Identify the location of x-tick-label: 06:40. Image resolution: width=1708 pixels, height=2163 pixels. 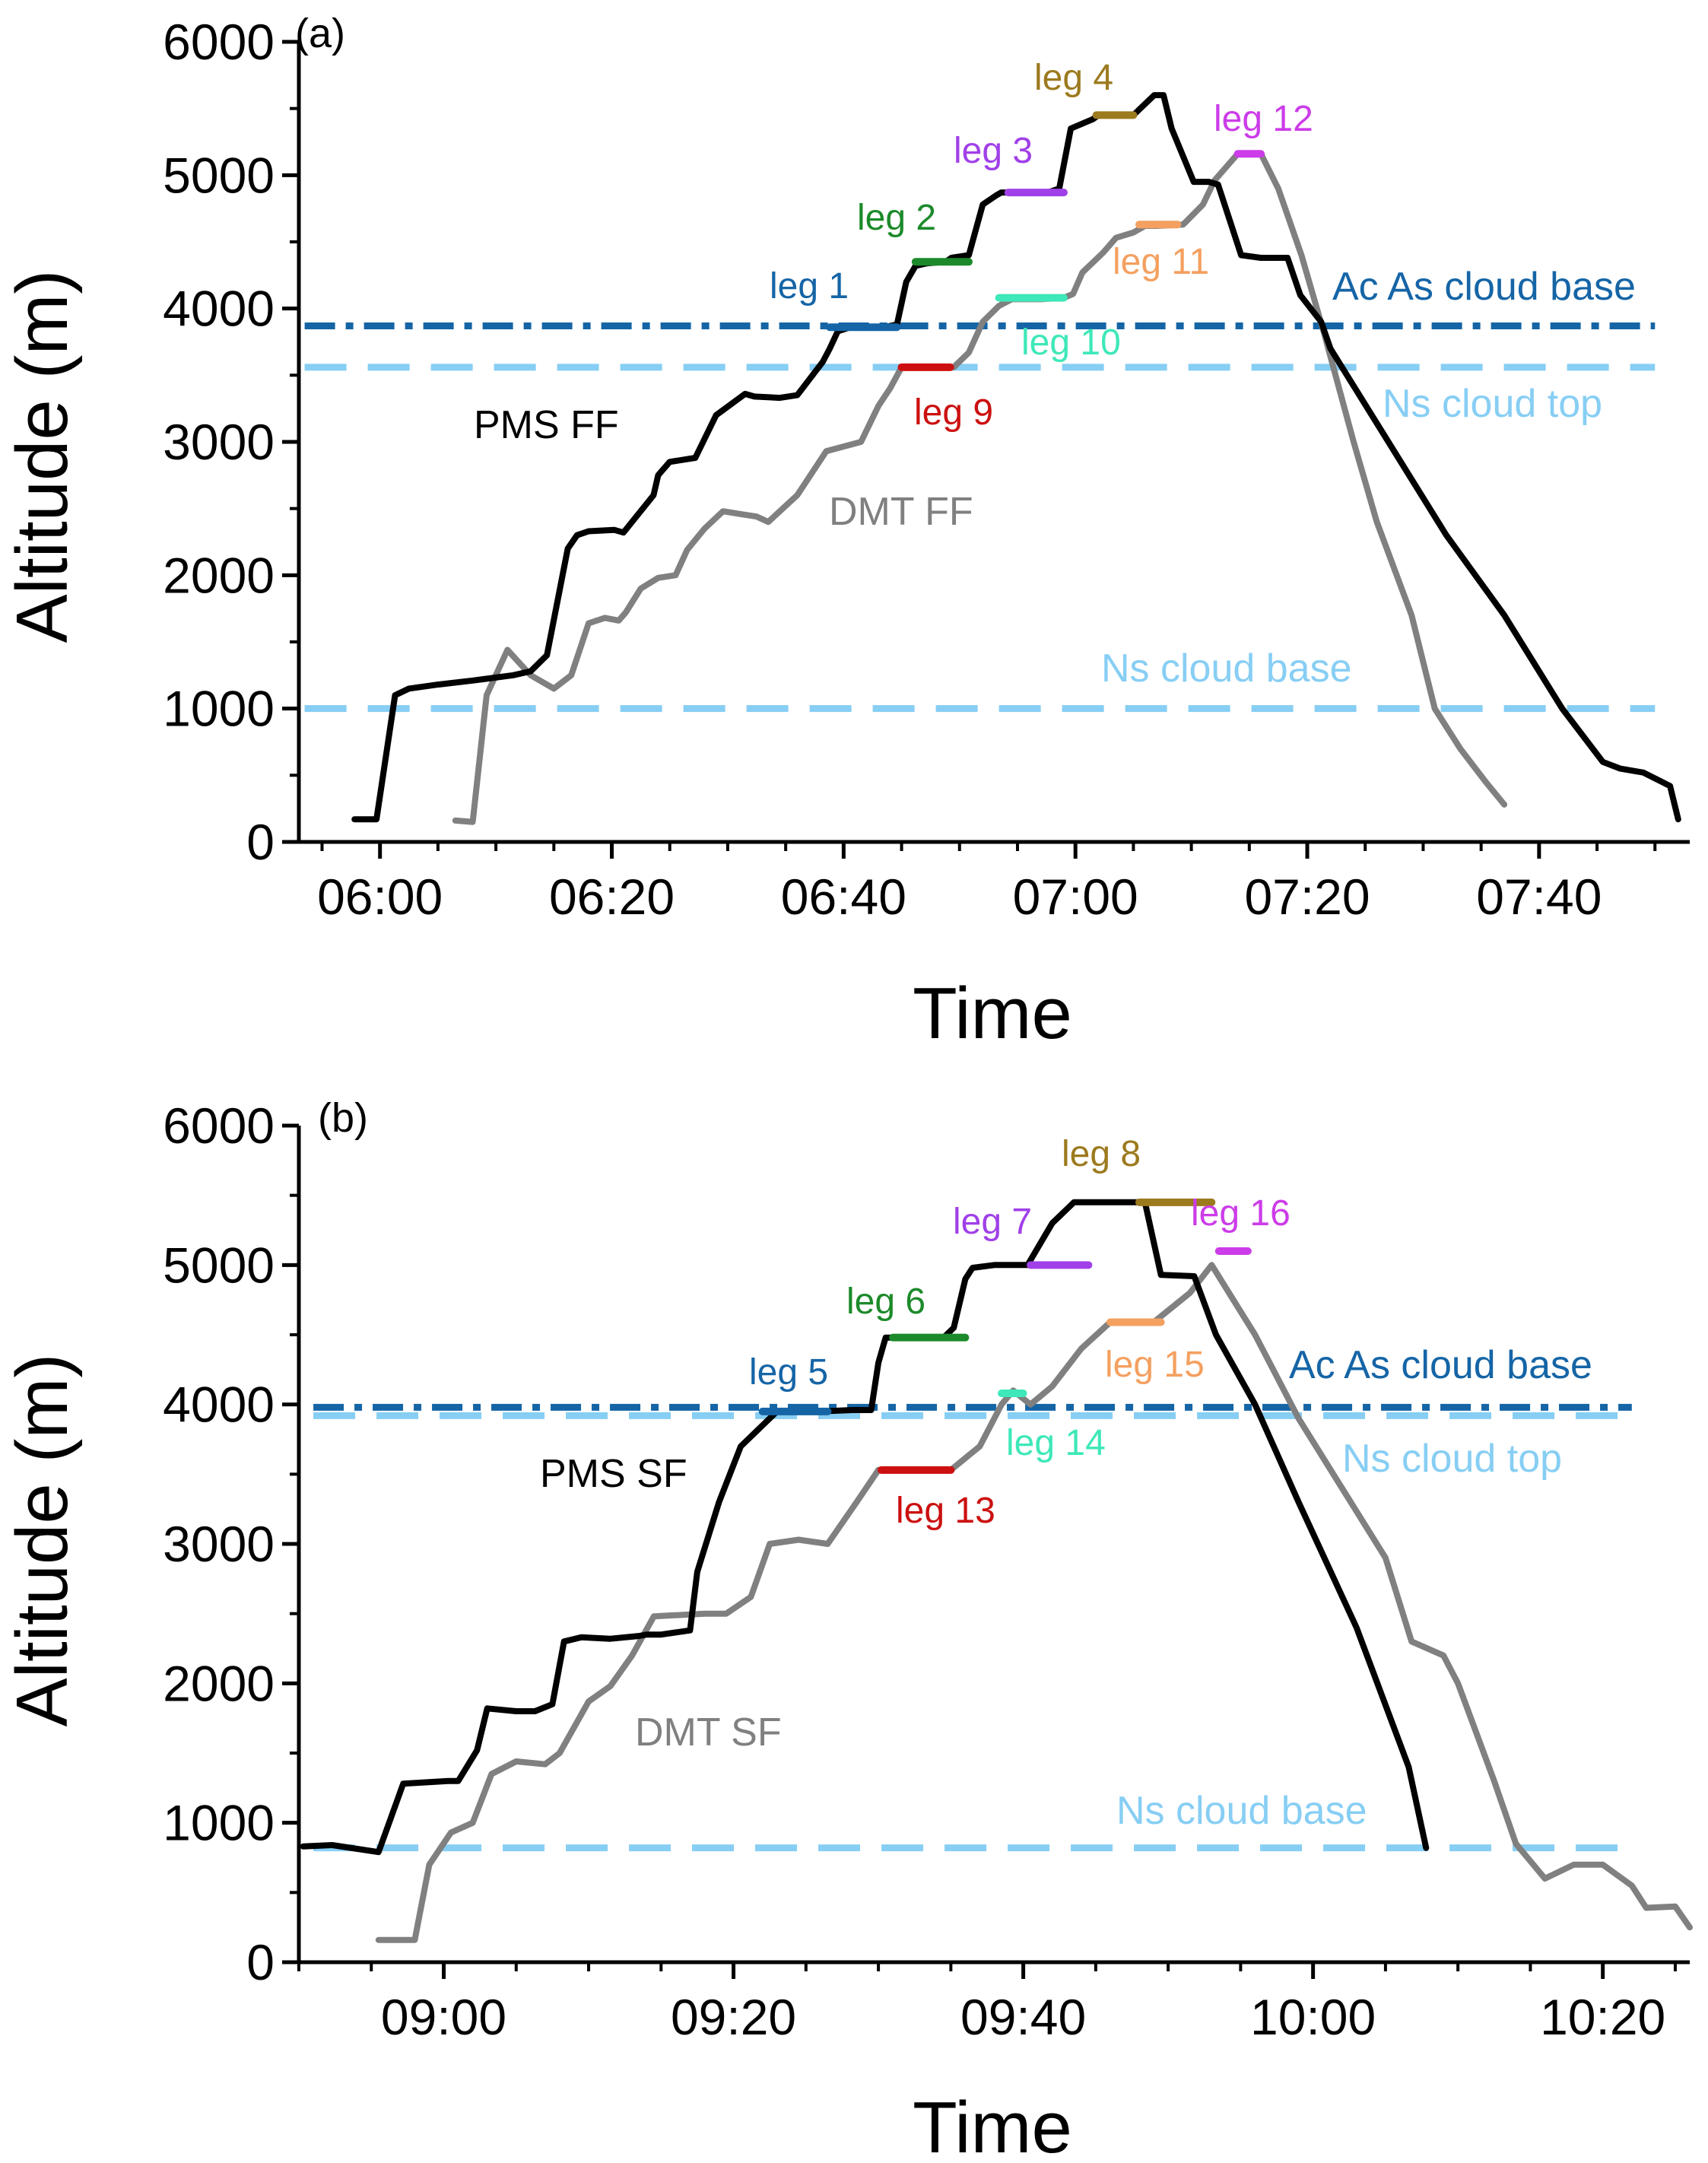
(843, 897).